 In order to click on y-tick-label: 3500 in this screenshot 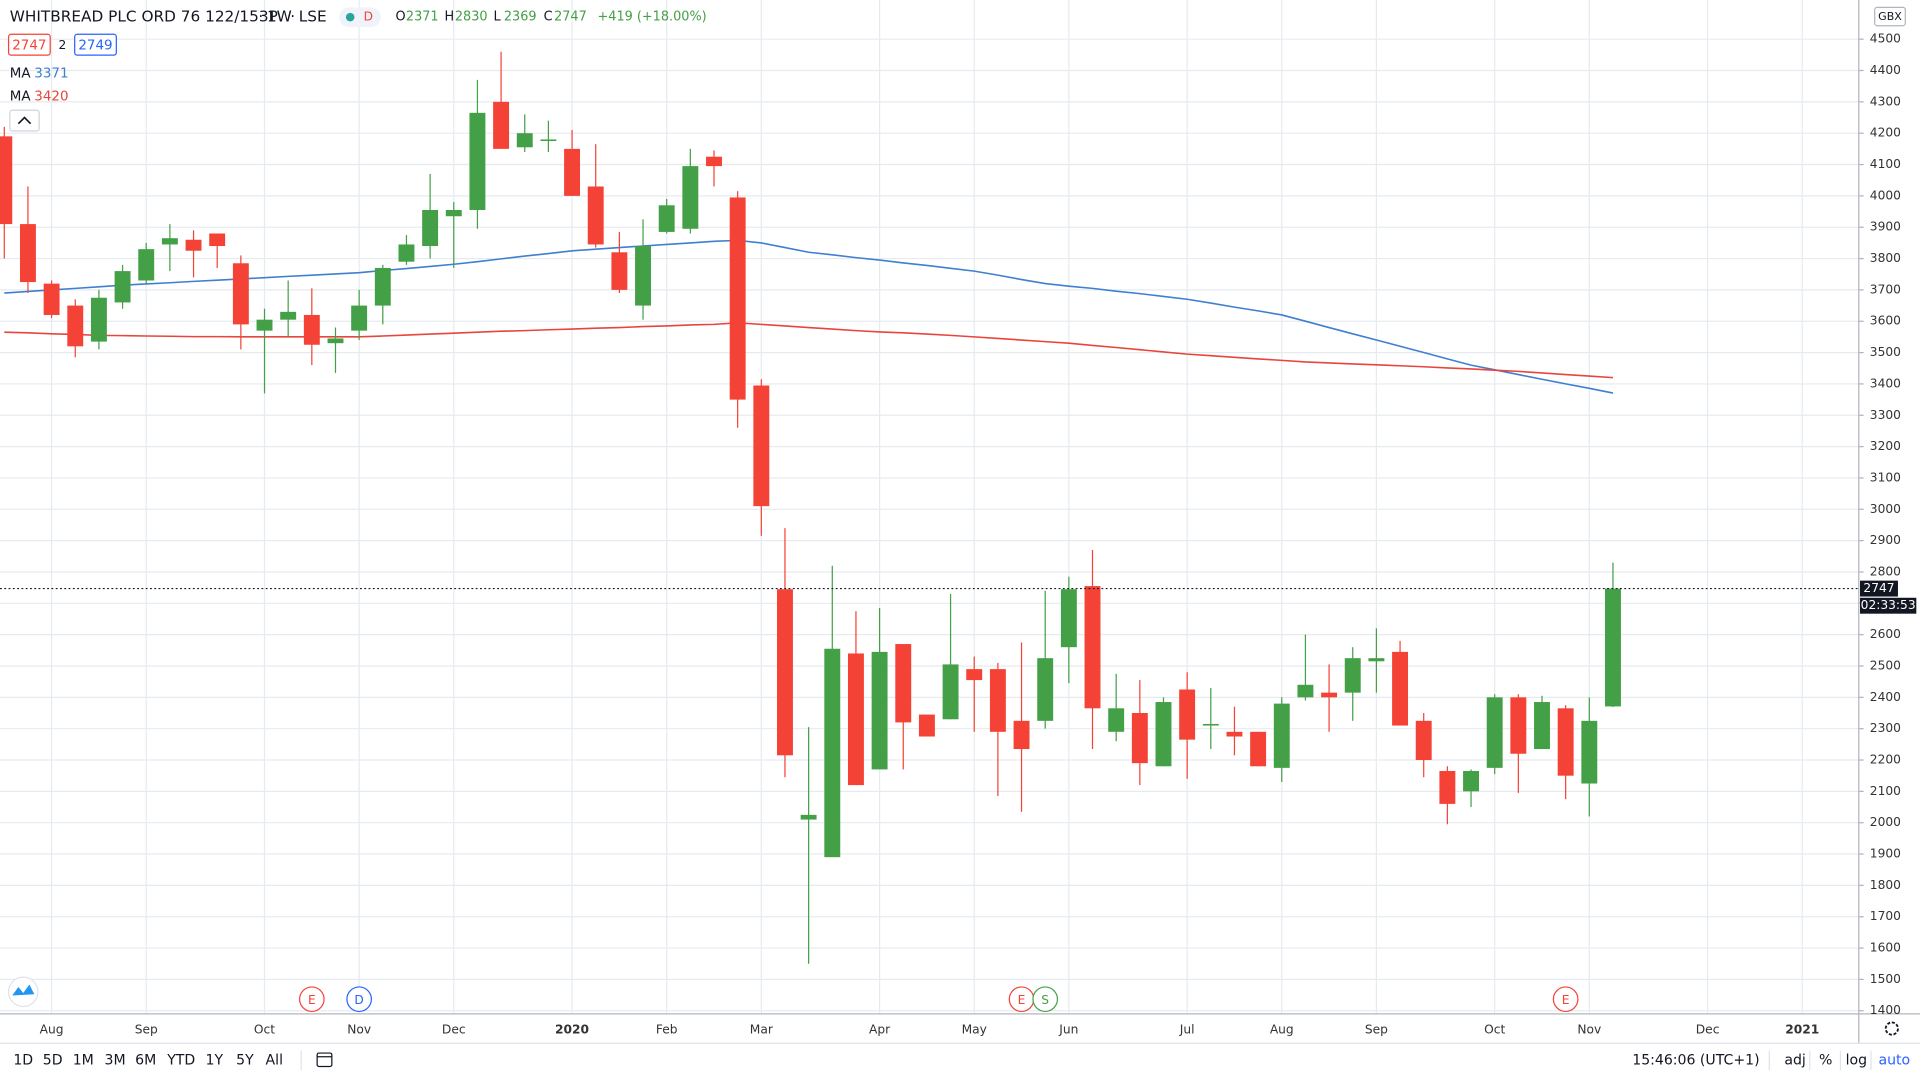, I will do `click(1885, 352)`.